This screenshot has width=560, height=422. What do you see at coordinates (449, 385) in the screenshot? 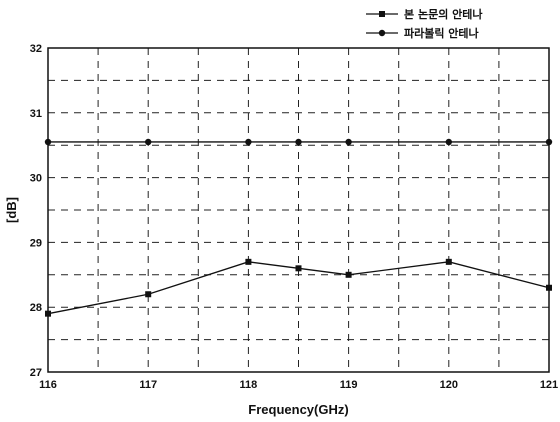
I see `x-tick-label: 120` at bounding box center [449, 385].